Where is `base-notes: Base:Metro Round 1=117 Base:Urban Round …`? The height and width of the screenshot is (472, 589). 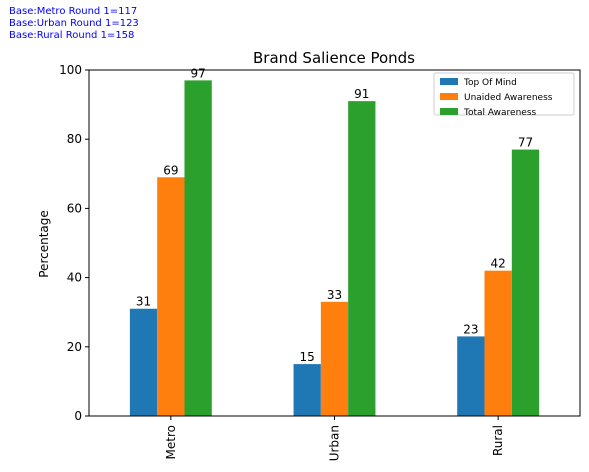 base-notes: Base:Metro Round 1=117 Base:Urban Round … is located at coordinates (74, 24).